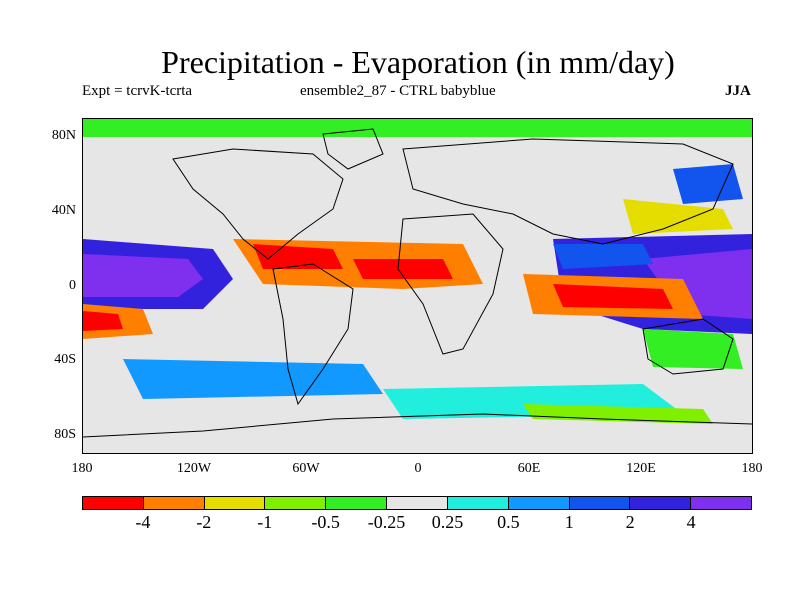  I want to click on indian-wet, so click(603, 256).